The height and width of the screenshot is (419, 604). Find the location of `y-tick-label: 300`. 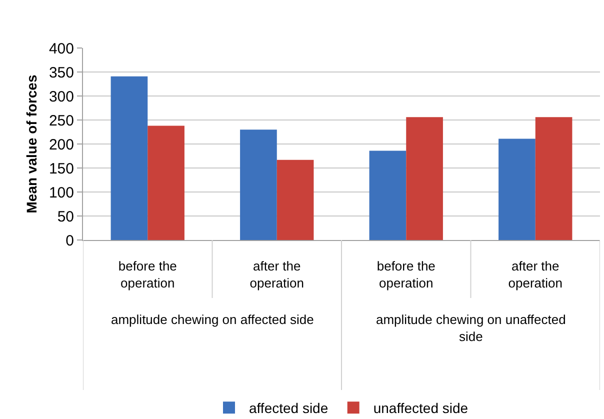

y-tick-label: 300 is located at coordinates (61, 97).